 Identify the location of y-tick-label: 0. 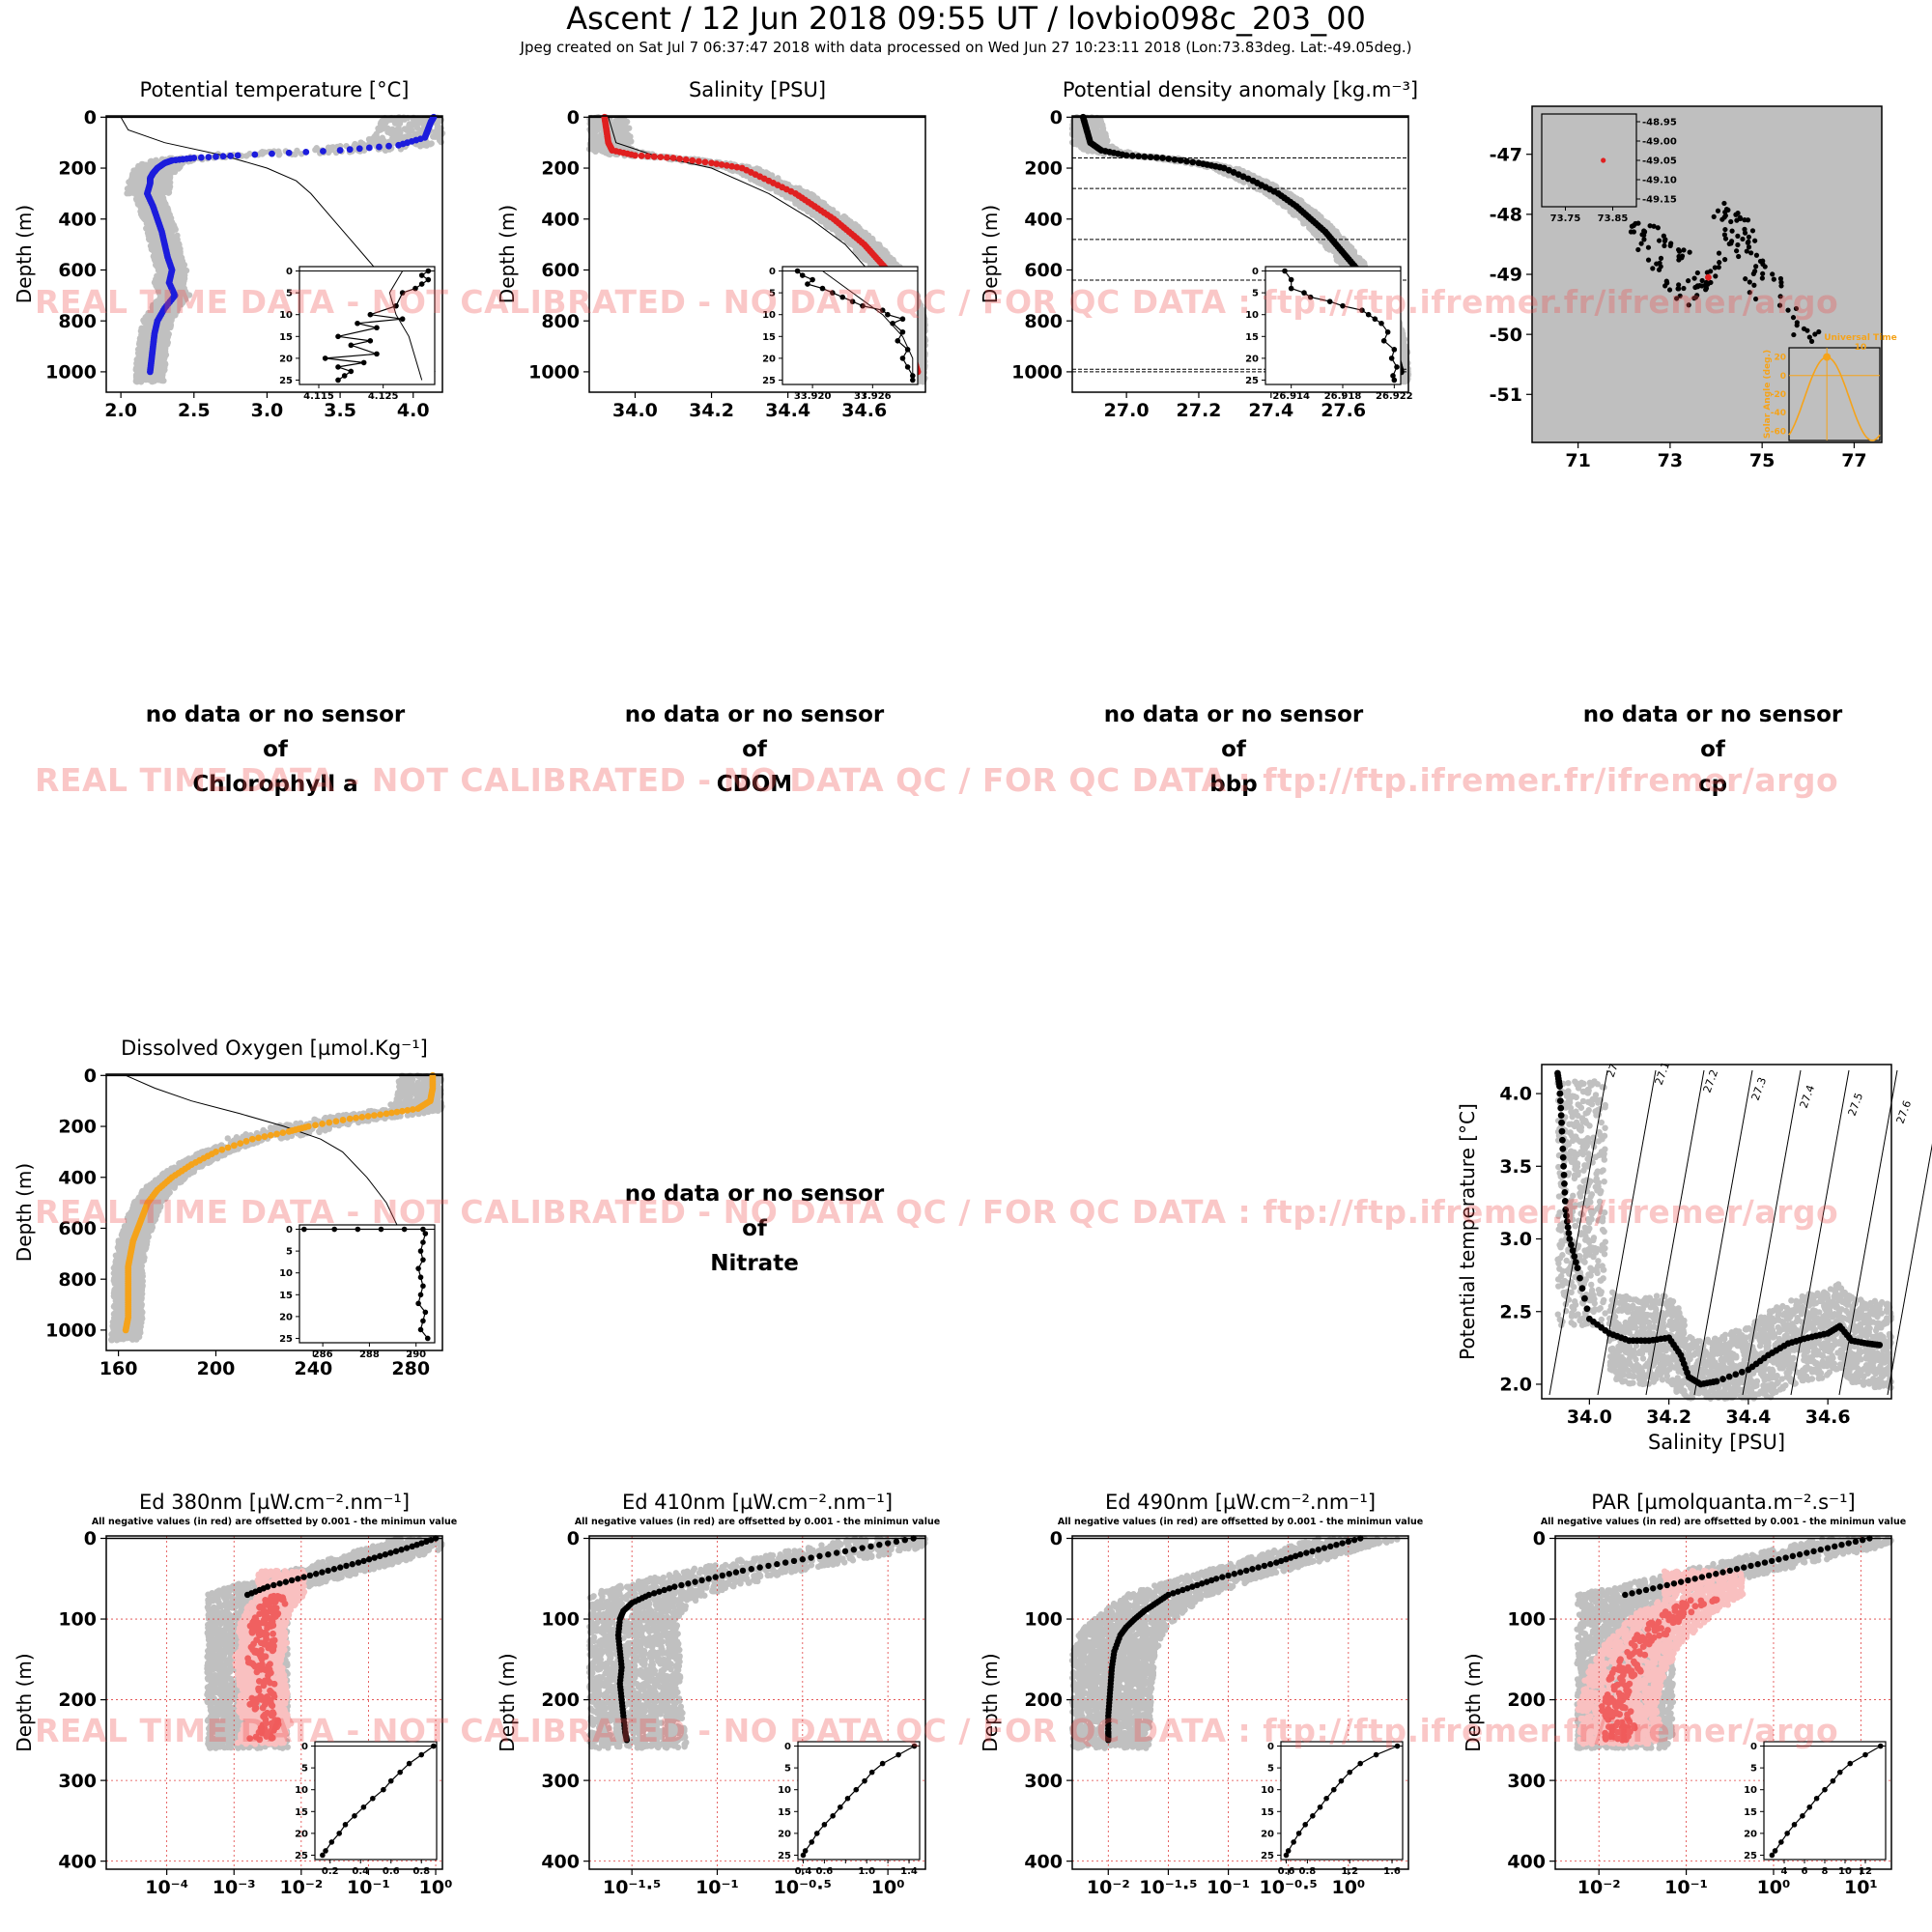
(90, 117).